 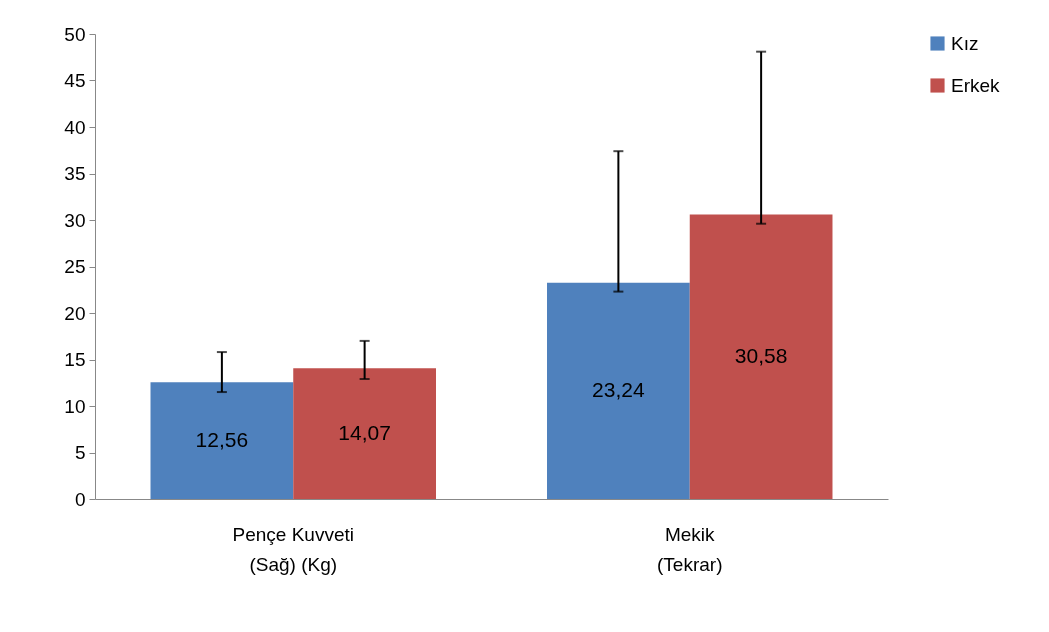 I want to click on legend-label: Erkek, so click(x=976, y=85).